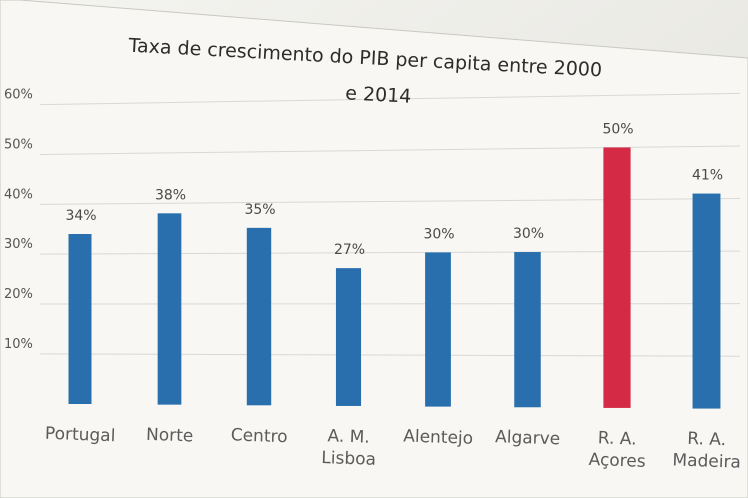 The image size is (748, 498). Describe the element at coordinates (80, 216) in the screenshot. I see `data-label: 34%` at that location.